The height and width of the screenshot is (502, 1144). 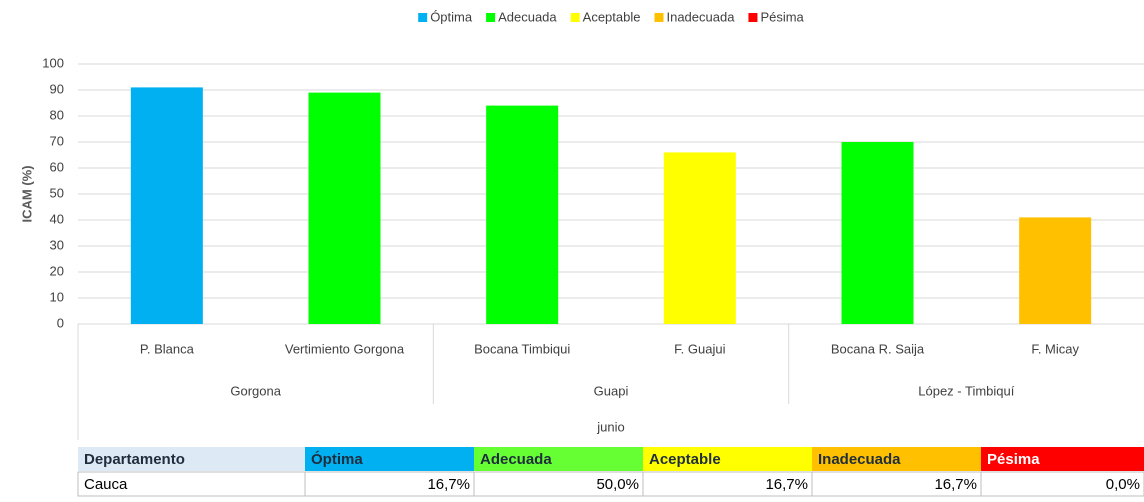 What do you see at coordinates (337, 459) in the screenshot?
I see `table-header-text: Óptima` at bounding box center [337, 459].